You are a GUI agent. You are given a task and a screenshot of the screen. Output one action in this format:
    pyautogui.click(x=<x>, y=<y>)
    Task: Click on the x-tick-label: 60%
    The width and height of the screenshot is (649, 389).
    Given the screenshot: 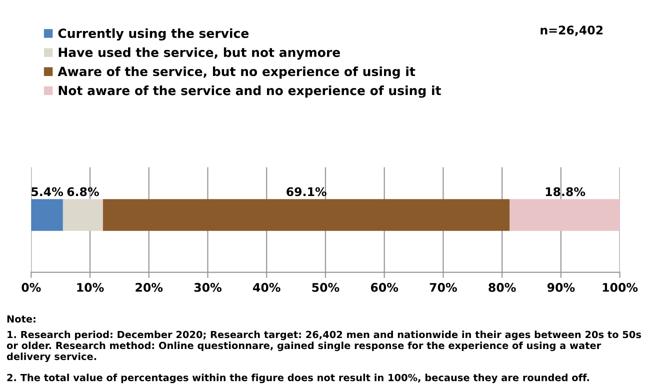 What is the action you would take?
    pyautogui.click(x=384, y=287)
    